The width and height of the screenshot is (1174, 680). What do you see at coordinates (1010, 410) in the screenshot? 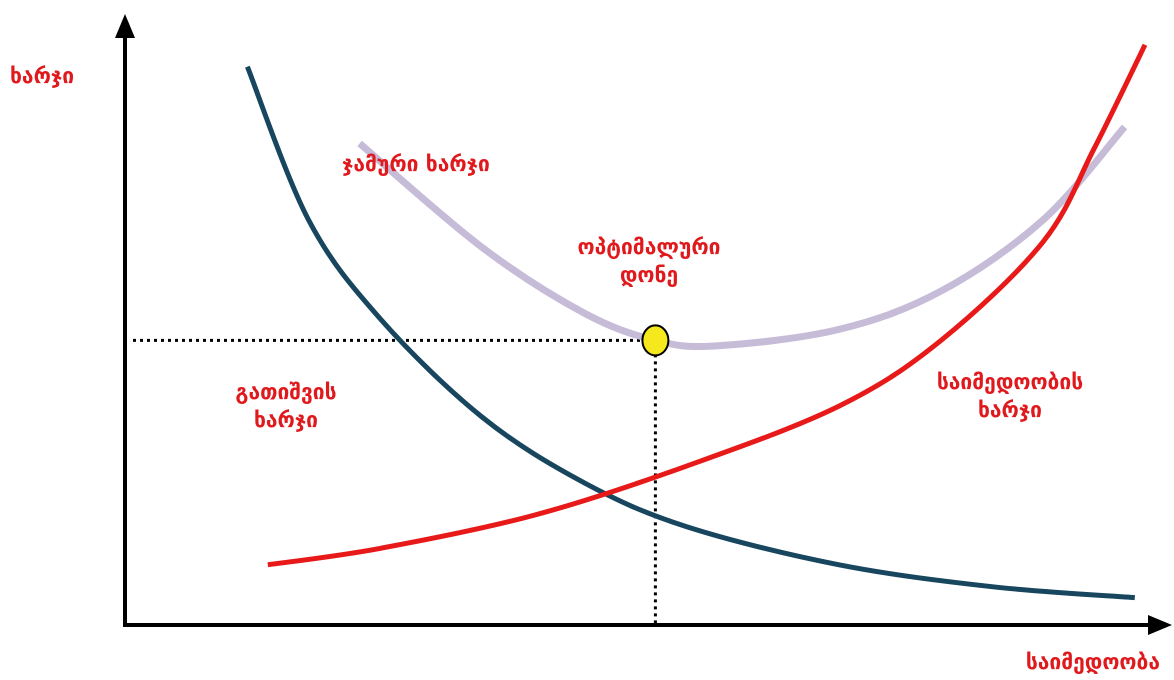
I see `reliability-label-line2: ხარჯი` at bounding box center [1010, 410].